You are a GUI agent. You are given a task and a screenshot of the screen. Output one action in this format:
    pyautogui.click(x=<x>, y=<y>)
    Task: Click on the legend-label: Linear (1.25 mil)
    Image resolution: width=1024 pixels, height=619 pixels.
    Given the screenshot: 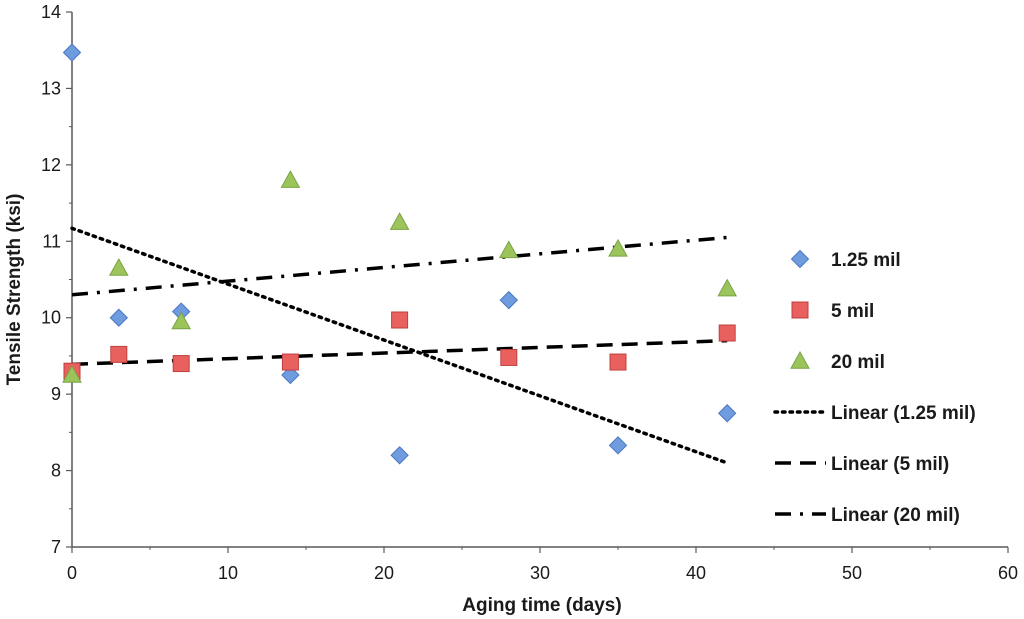 What is the action you would take?
    pyautogui.click(x=903, y=413)
    